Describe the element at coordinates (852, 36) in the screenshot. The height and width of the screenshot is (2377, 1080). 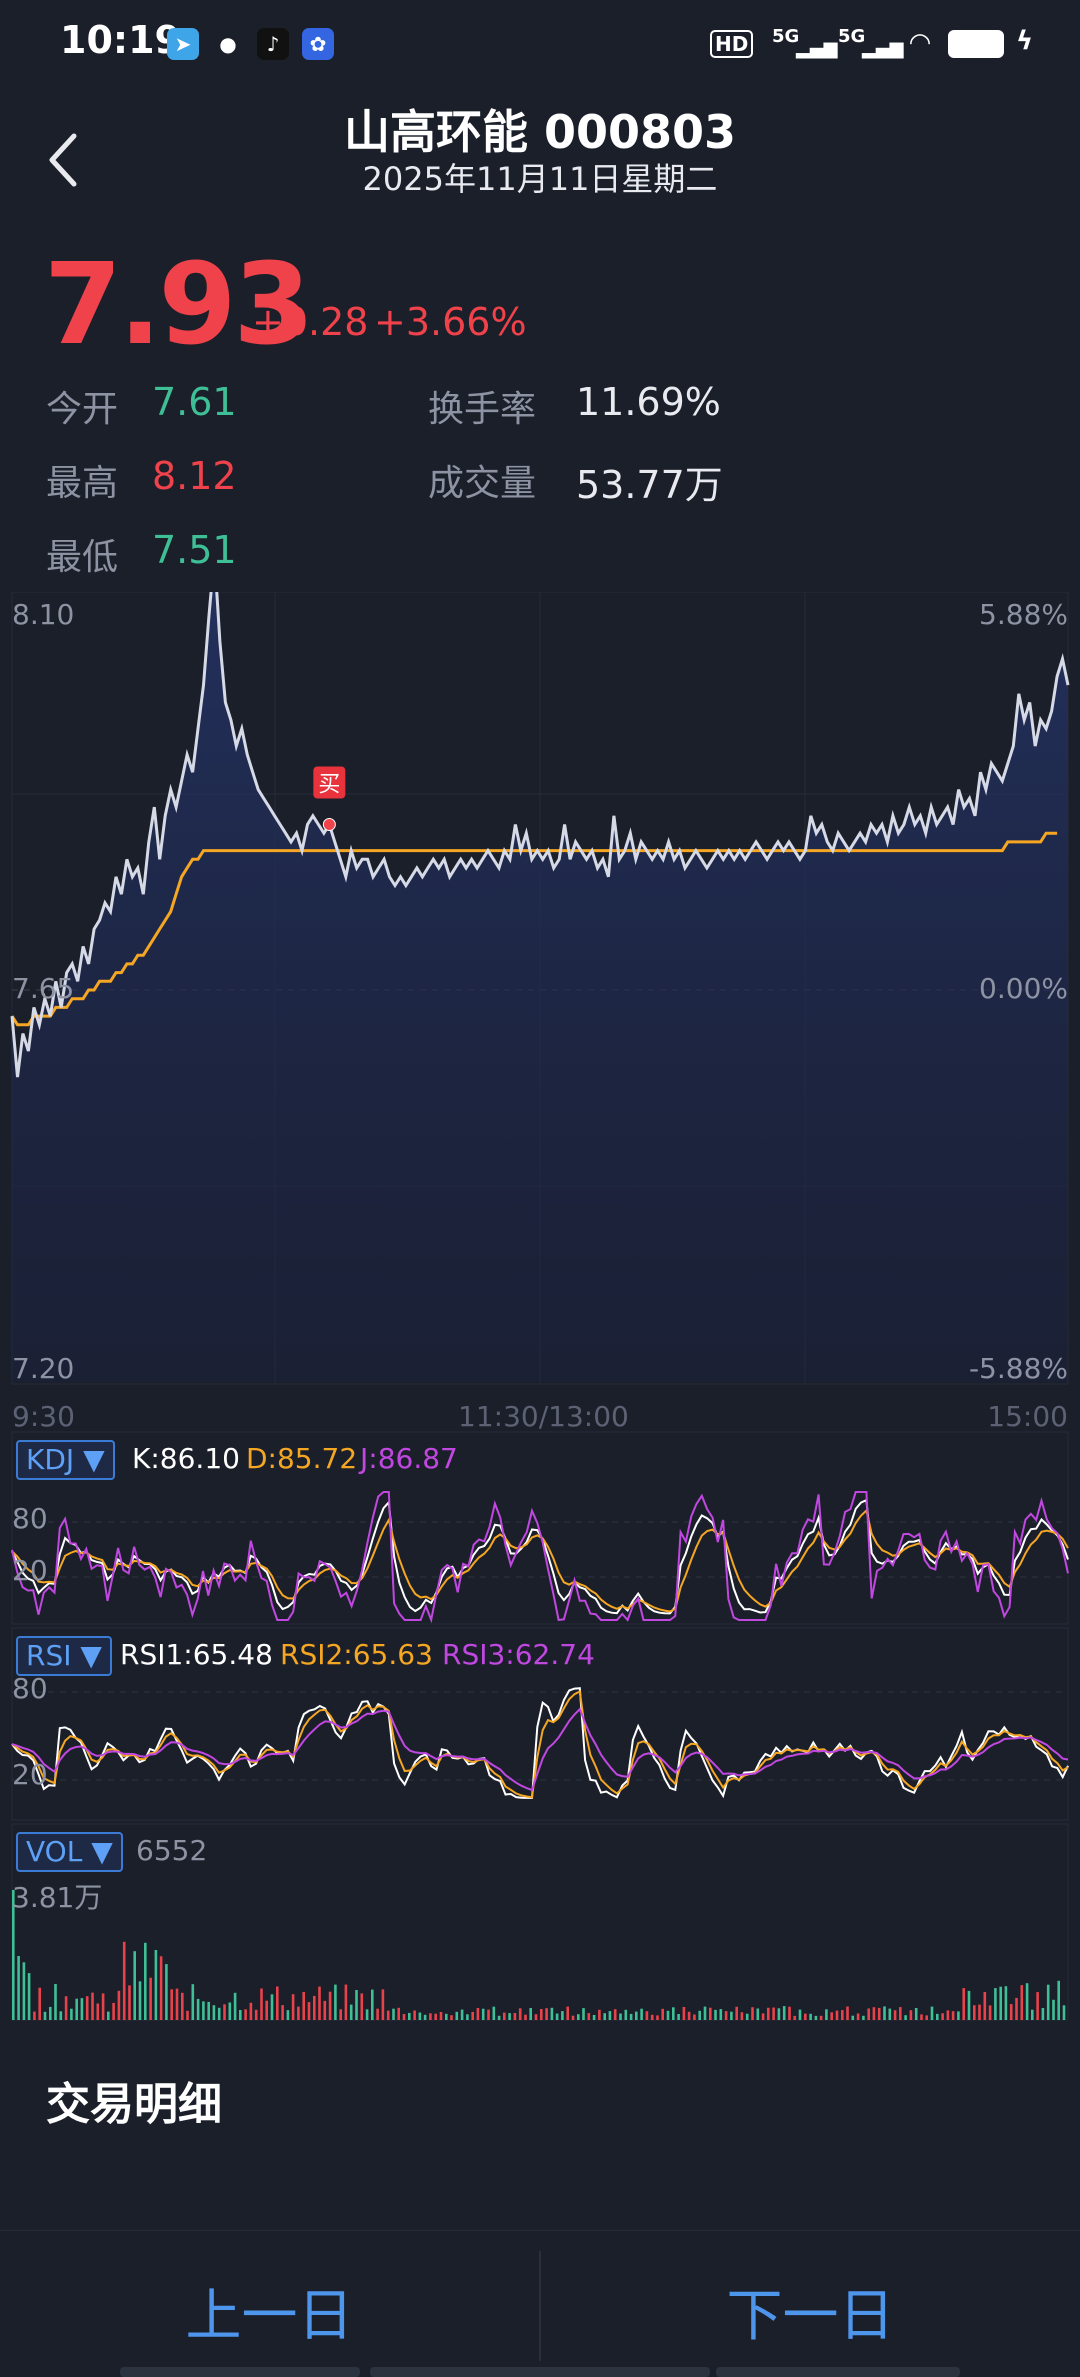
I see `5g-icon: 5G` at that location.